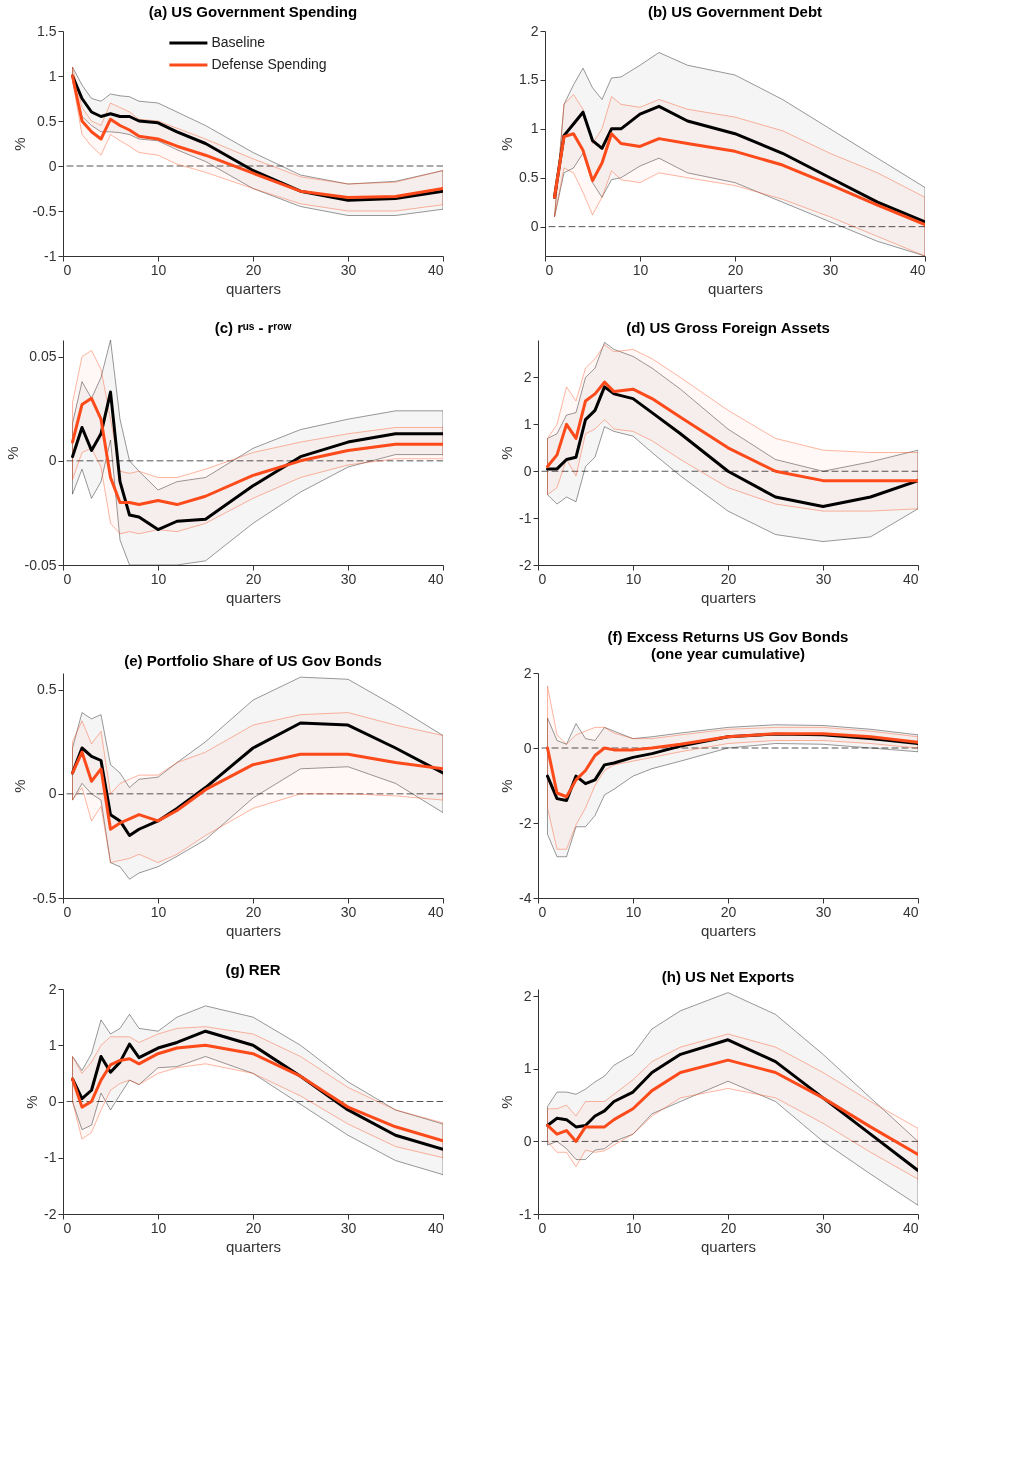  Describe the element at coordinates (253, 660) in the screenshot. I see `chart-title: (e) Portfolio Share of US Gov Bonds` at that location.